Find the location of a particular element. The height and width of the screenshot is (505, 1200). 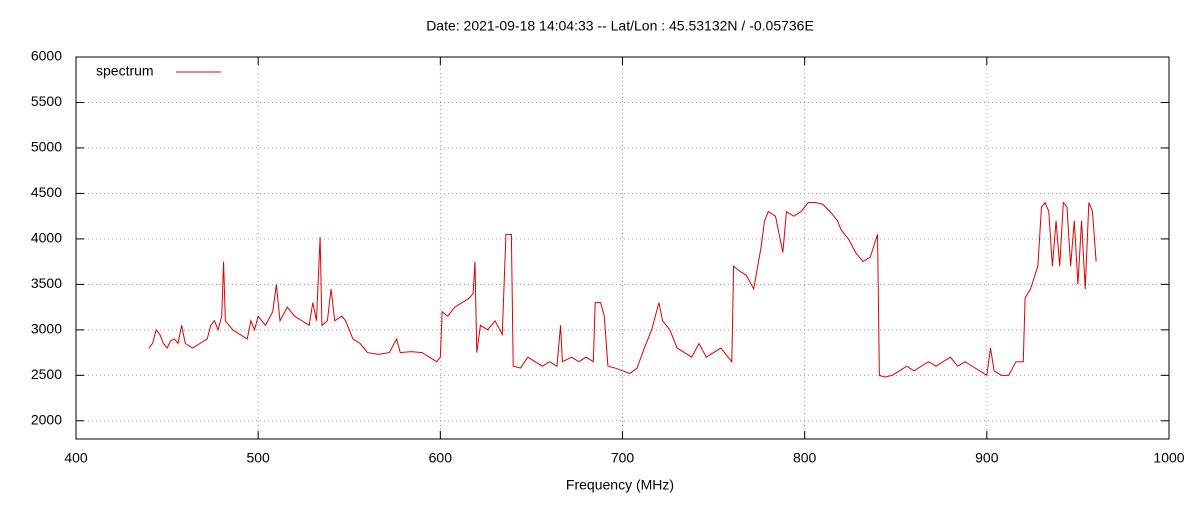

y-tick-label: 3000 is located at coordinates (46, 329).